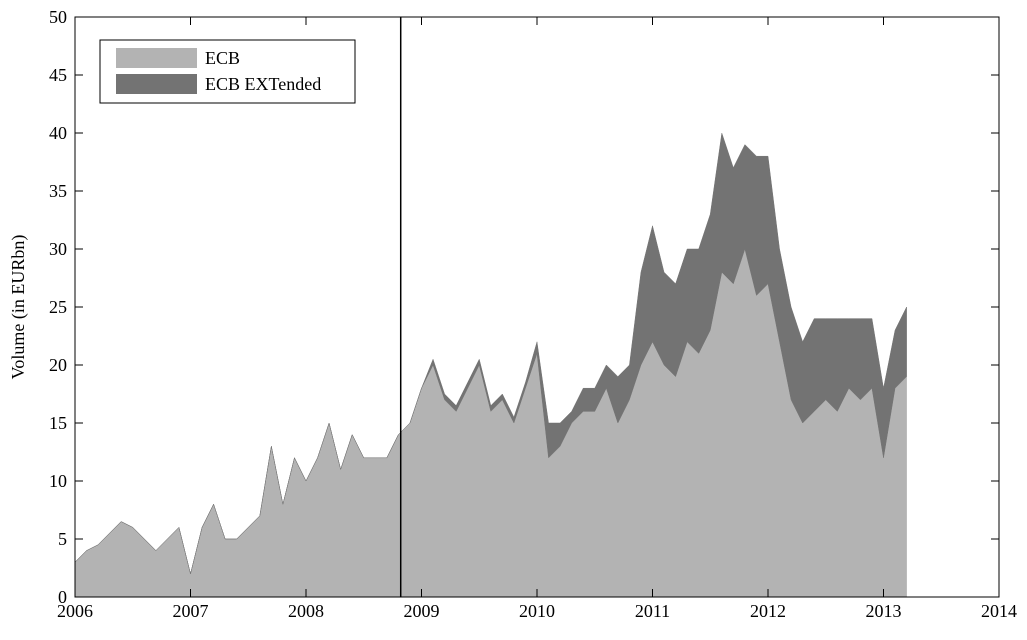 This screenshot has width=1027, height=640. I want to click on legend-label: ECB, so click(222, 58).